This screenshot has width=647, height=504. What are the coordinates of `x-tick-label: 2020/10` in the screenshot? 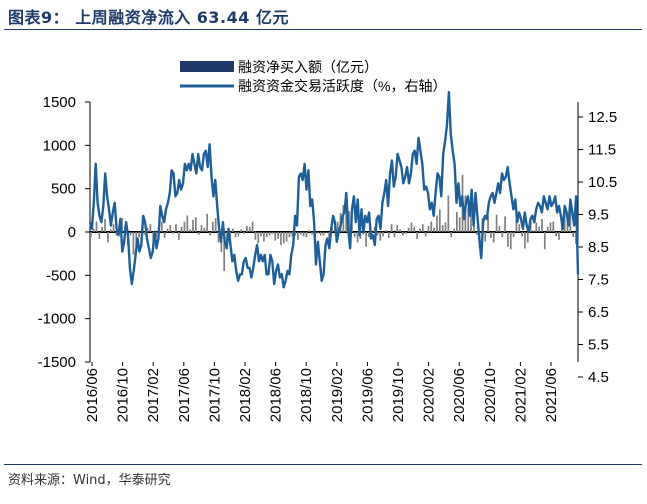 It's located at (490, 395).